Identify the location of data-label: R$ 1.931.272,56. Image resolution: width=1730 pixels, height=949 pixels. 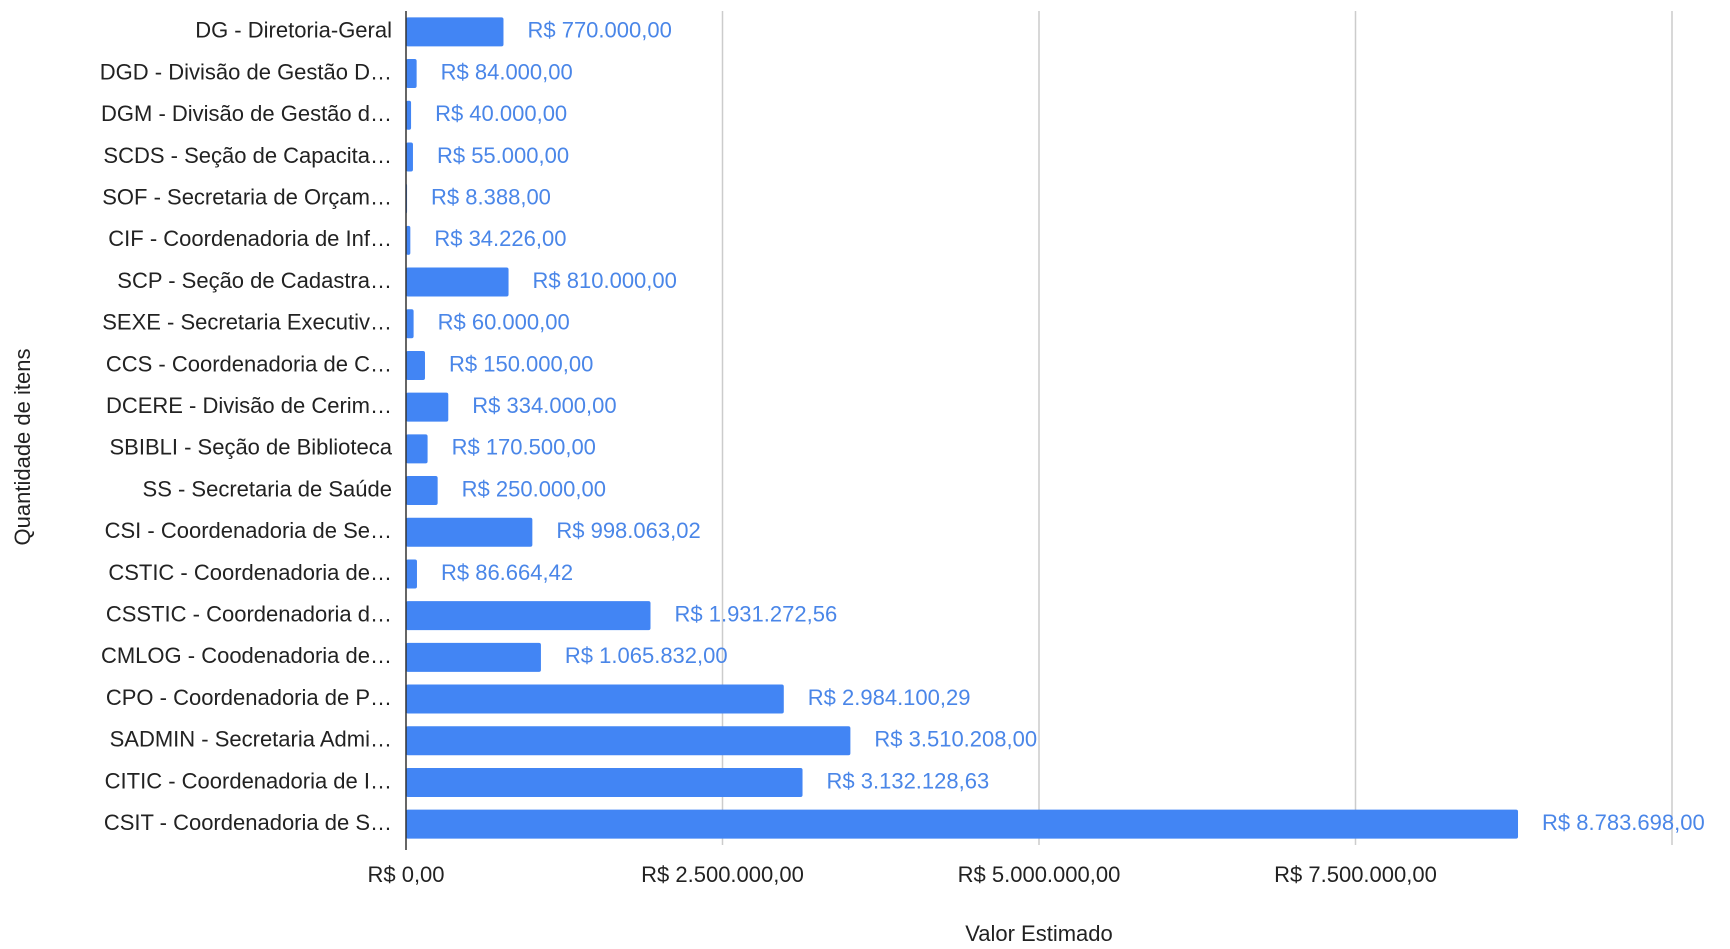
(755, 613).